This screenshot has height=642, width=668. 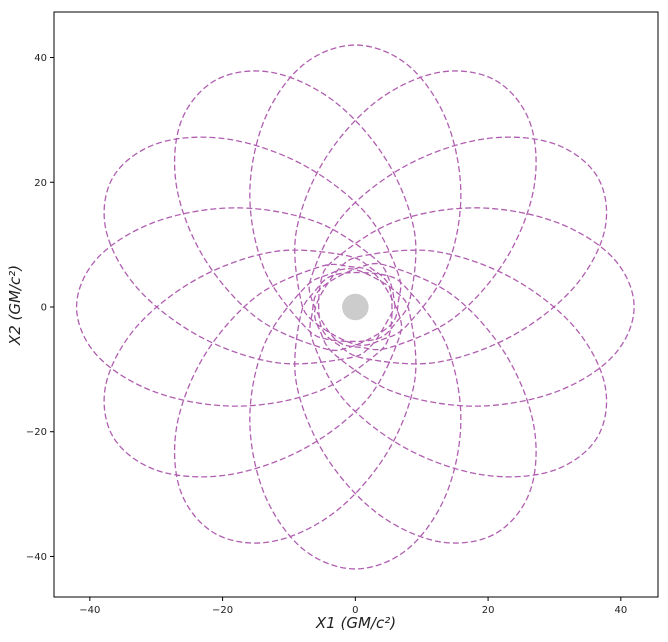 What do you see at coordinates (15, 305) in the screenshot?
I see `y-axis-label: X2 (GM/c²)` at bounding box center [15, 305].